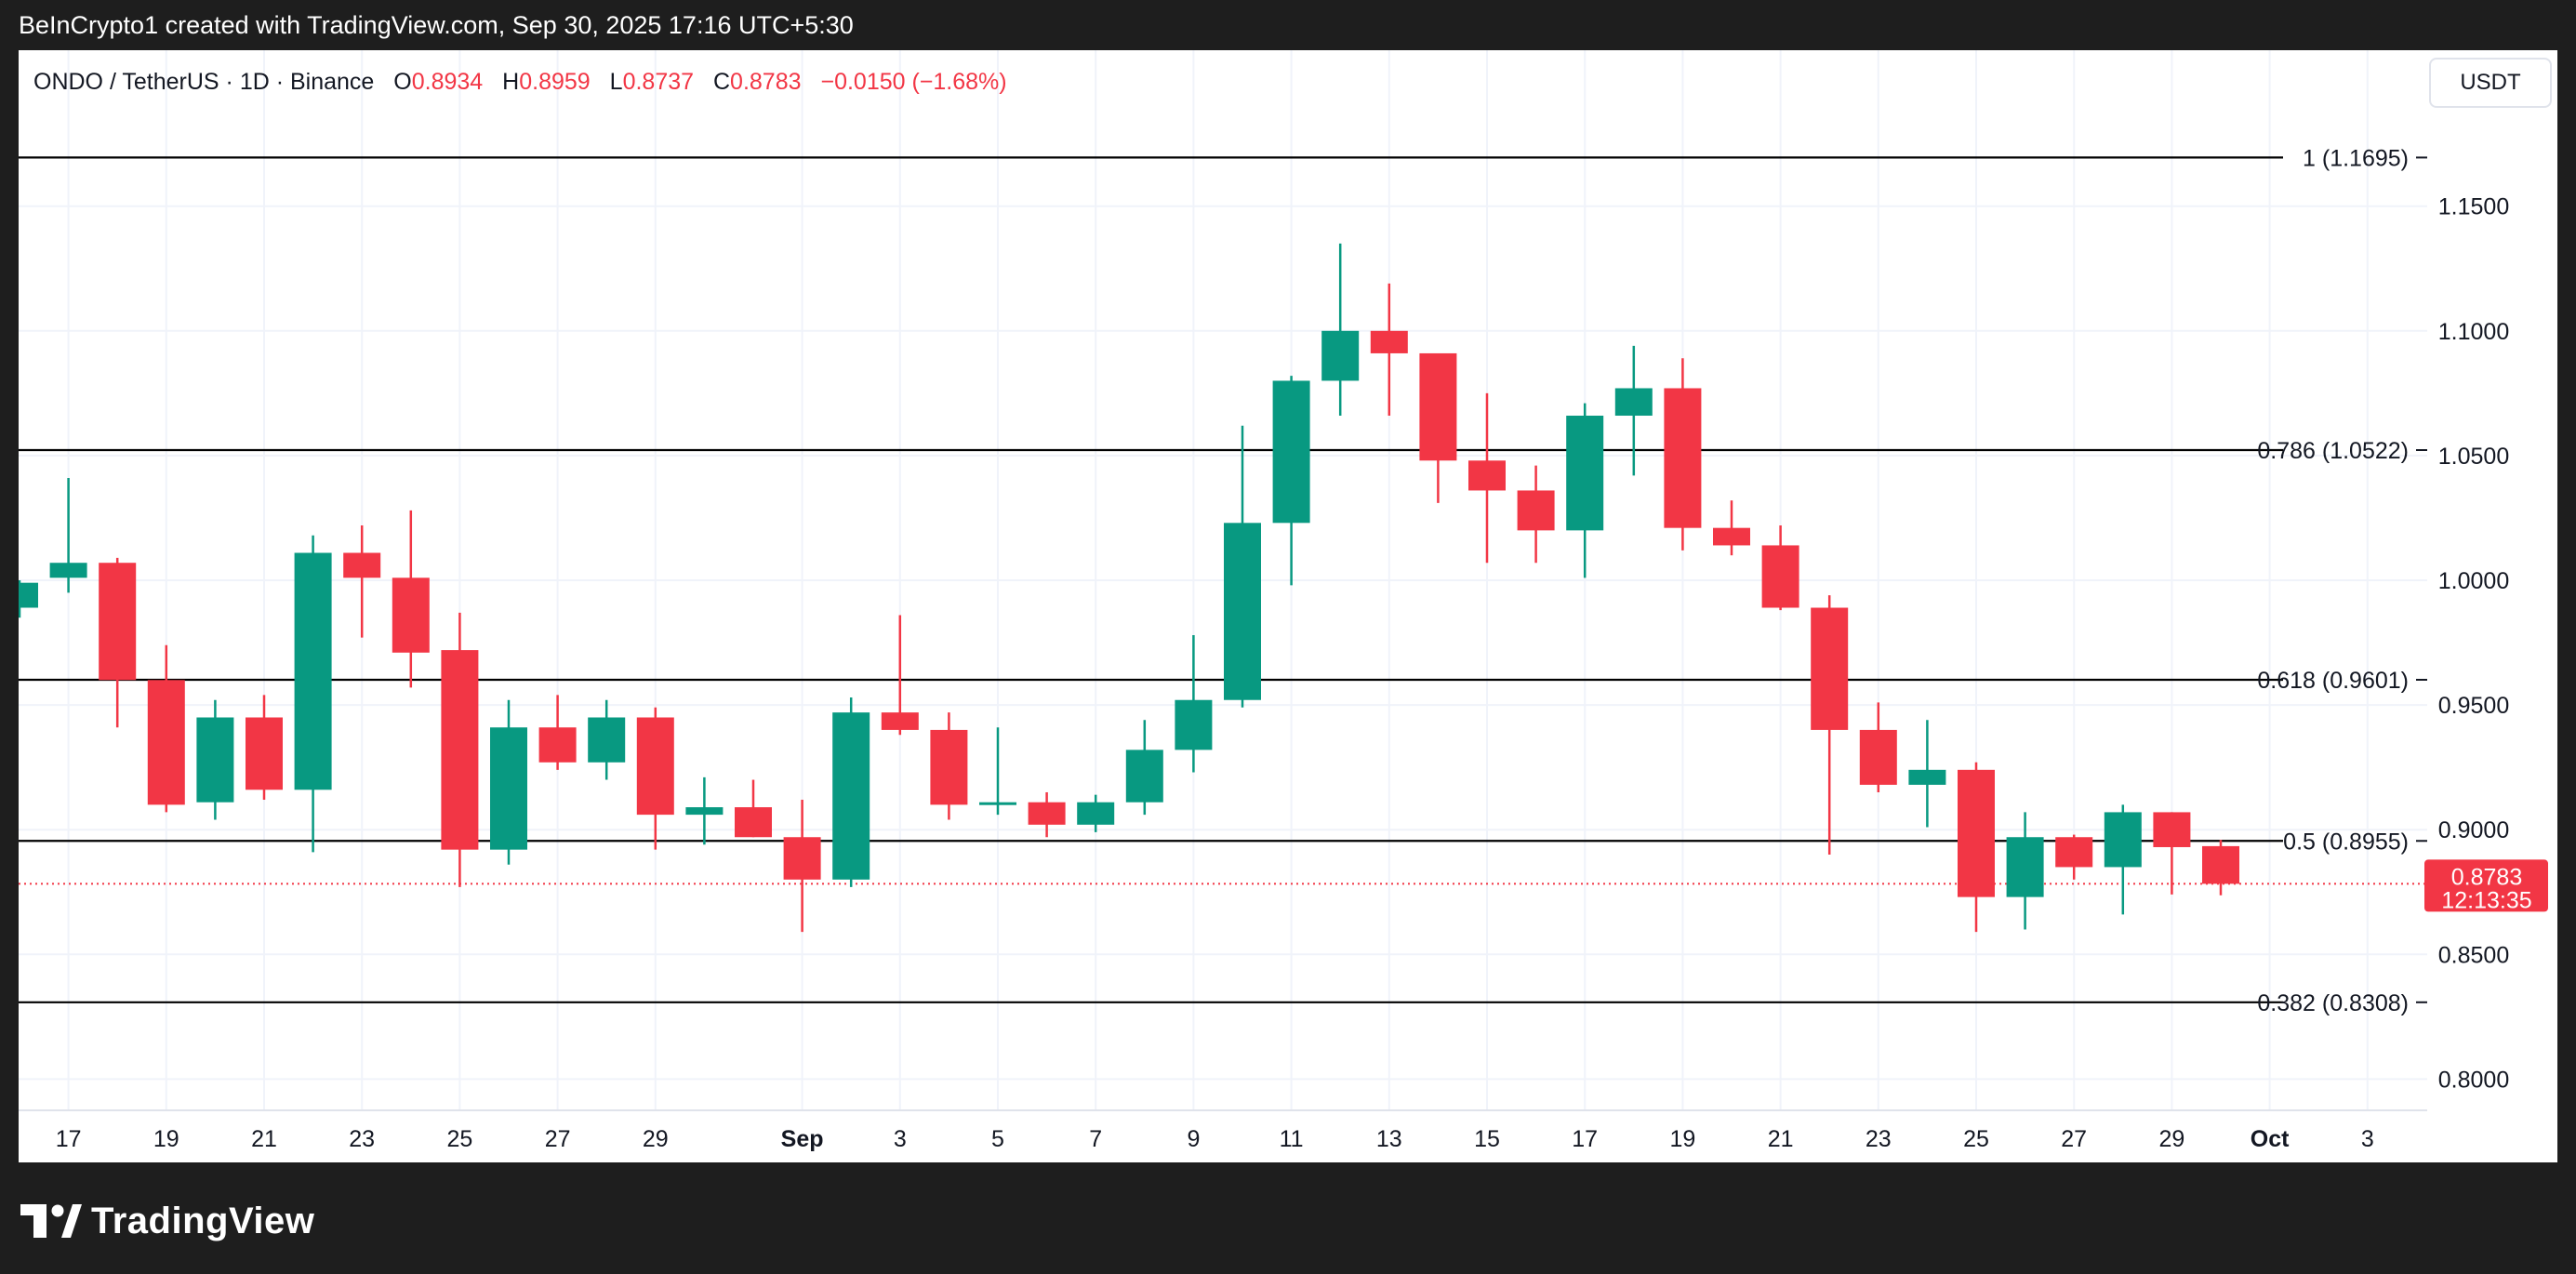 The width and height of the screenshot is (2576, 1274). Describe the element at coordinates (555, 82) in the screenshot. I see `high-value: 0.8959` at that location.